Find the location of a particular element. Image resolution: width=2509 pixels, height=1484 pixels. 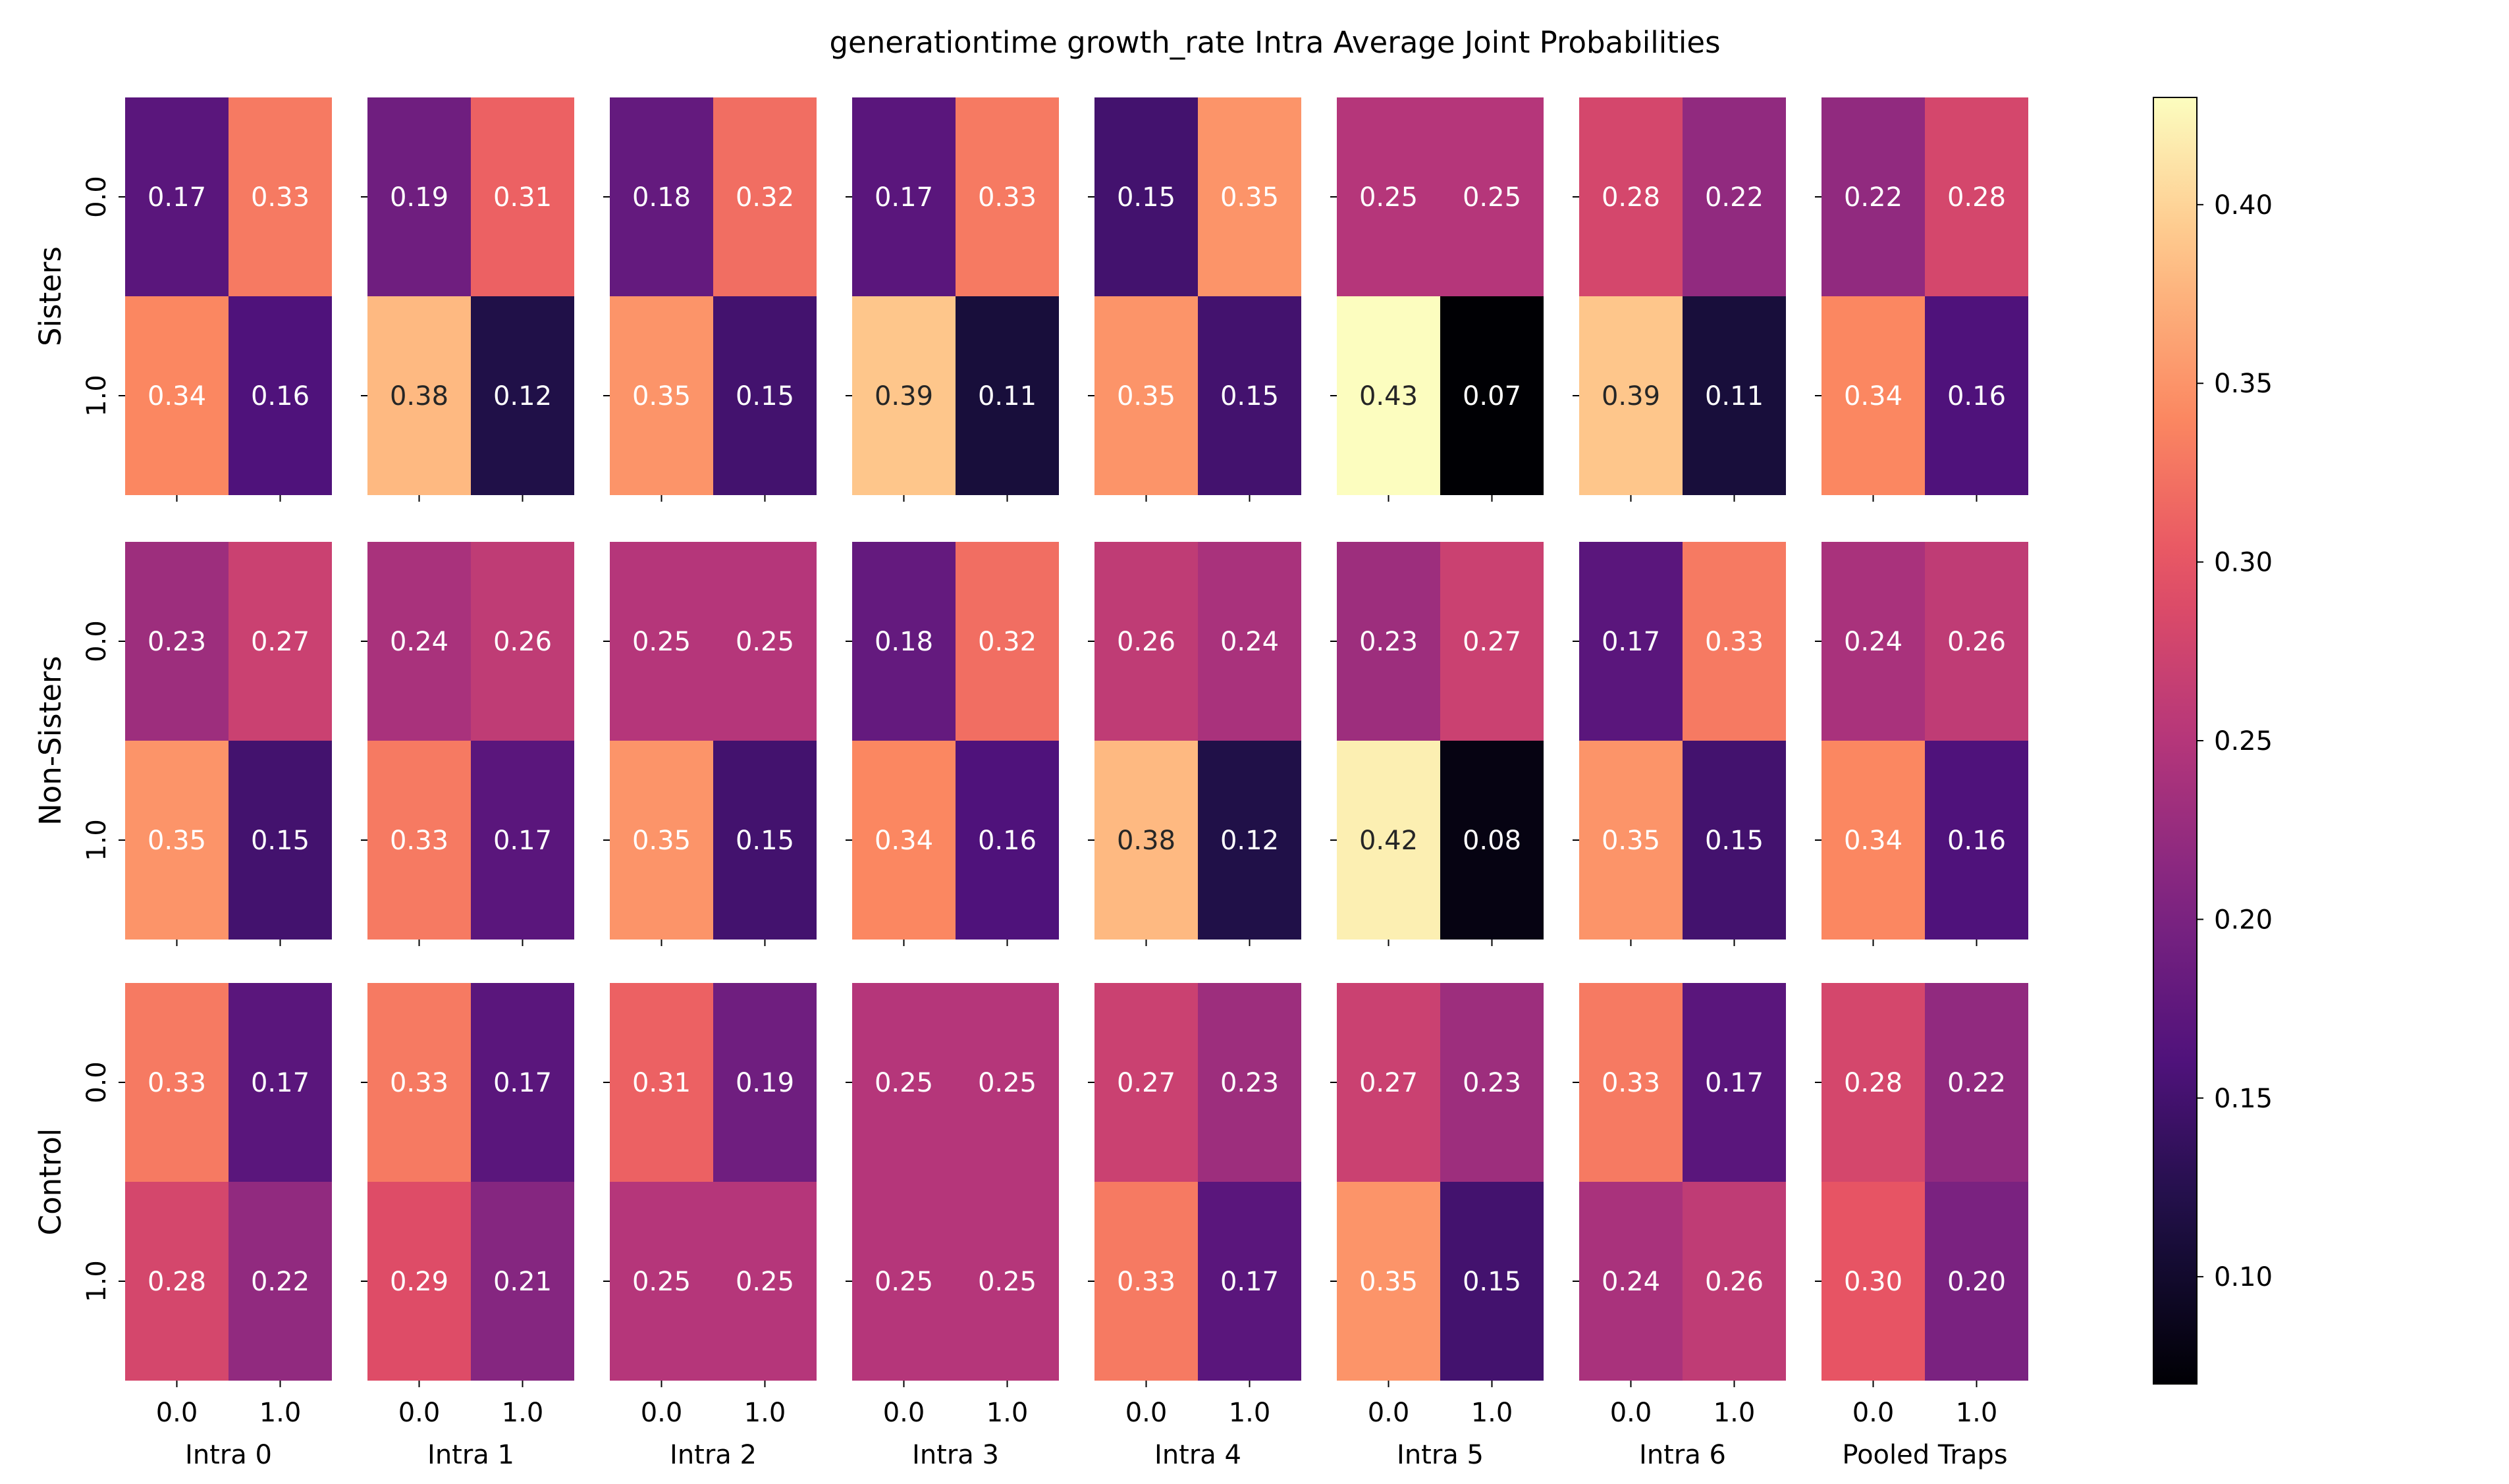

row-group-label: Sisters is located at coordinates (50, 296).